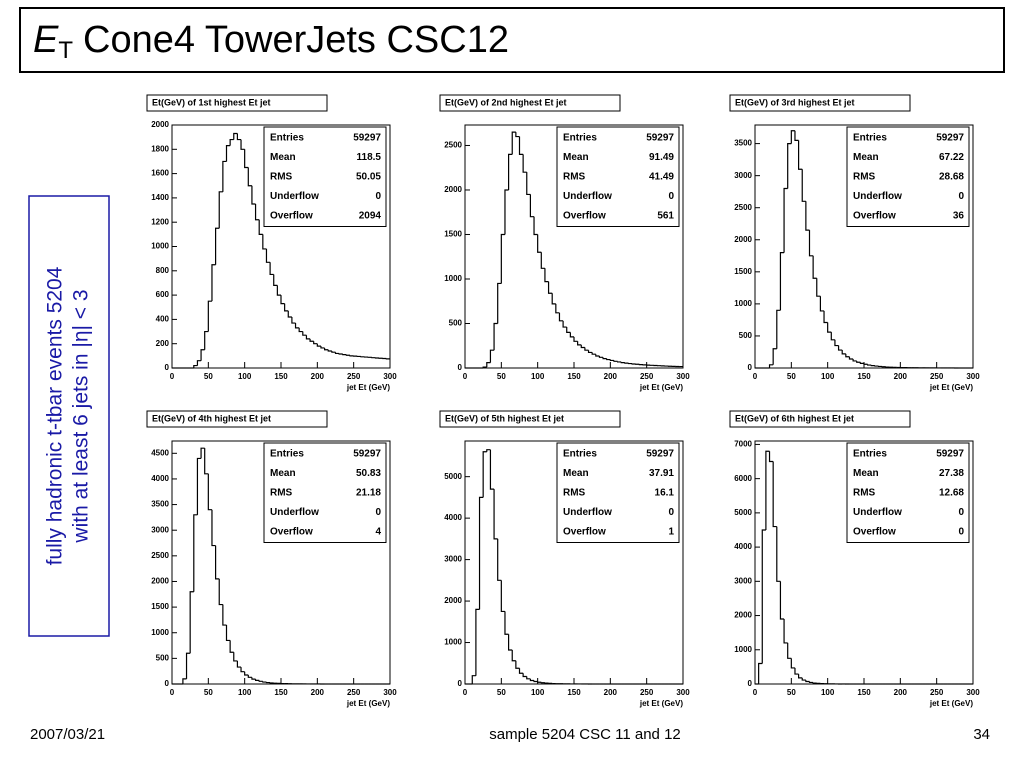 The image size is (1024, 768). What do you see at coordinates (368, 473) in the screenshot?
I see `stat-value: 50.83` at bounding box center [368, 473].